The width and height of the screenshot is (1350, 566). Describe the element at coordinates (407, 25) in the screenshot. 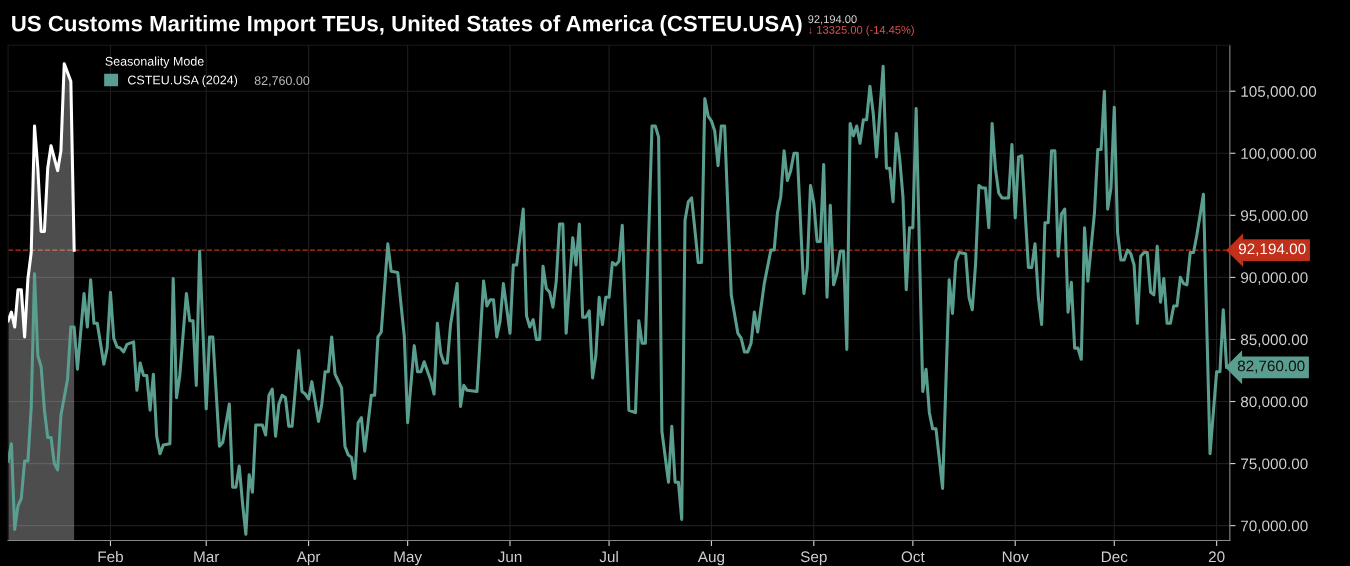

I see `chart-title: US Customs Maritime Import TEUs, United States of America (CSTEU.USA)` at that location.